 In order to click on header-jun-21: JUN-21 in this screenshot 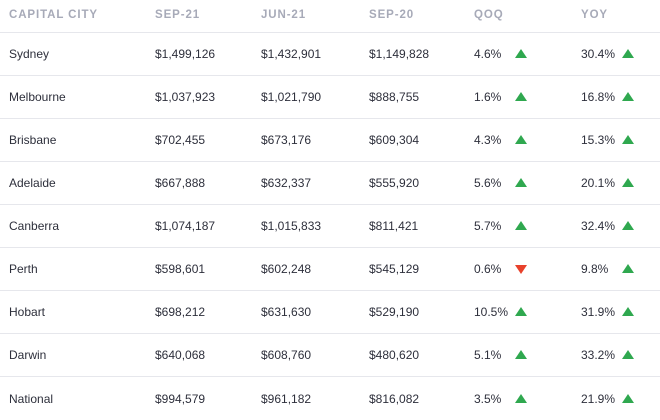, I will do `click(284, 15)`.